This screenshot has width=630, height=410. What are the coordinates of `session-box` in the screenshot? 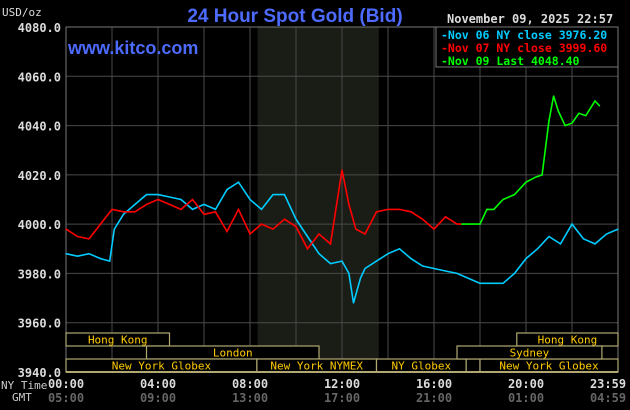 It's located at (473, 365).